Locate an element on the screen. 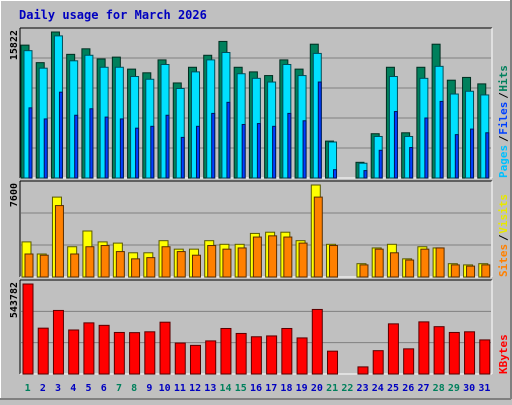  day-label-5: 5 is located at coordinates (89, 388).